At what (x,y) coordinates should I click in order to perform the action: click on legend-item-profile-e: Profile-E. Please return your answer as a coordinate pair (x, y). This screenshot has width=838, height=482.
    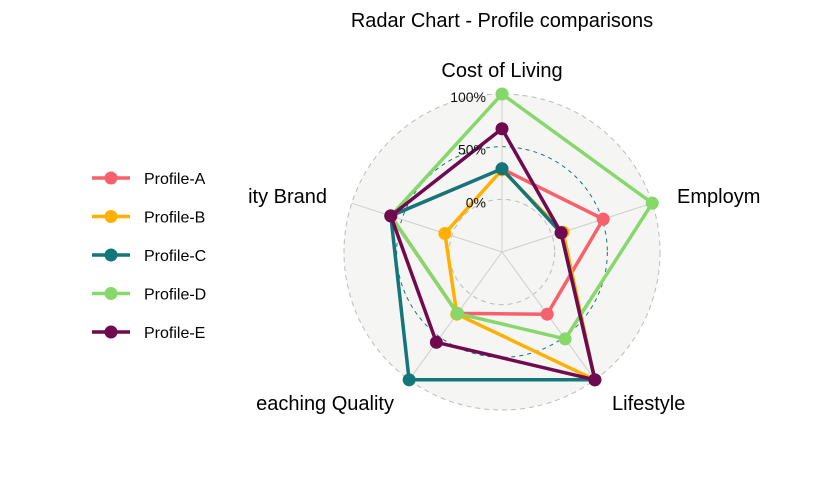
    Looking at the image, I should click on (148, 333).